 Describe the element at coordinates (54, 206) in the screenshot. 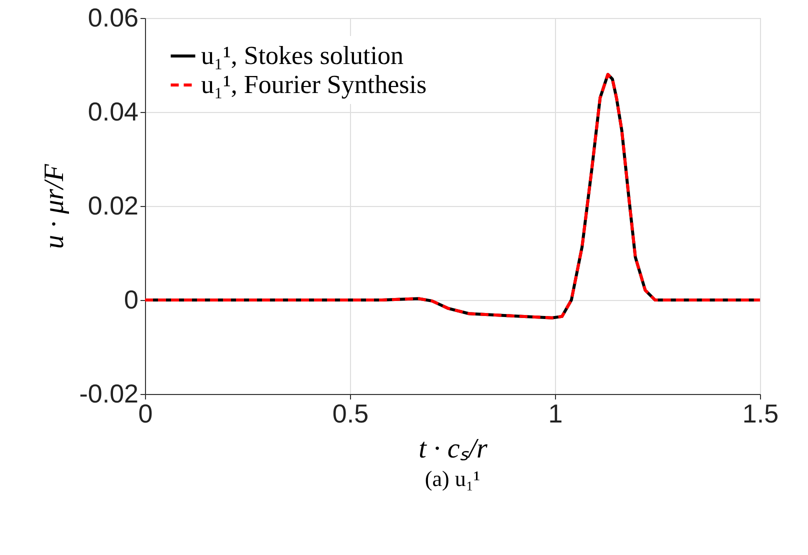

I see `y-axis-title: u · μr/F` at that location.